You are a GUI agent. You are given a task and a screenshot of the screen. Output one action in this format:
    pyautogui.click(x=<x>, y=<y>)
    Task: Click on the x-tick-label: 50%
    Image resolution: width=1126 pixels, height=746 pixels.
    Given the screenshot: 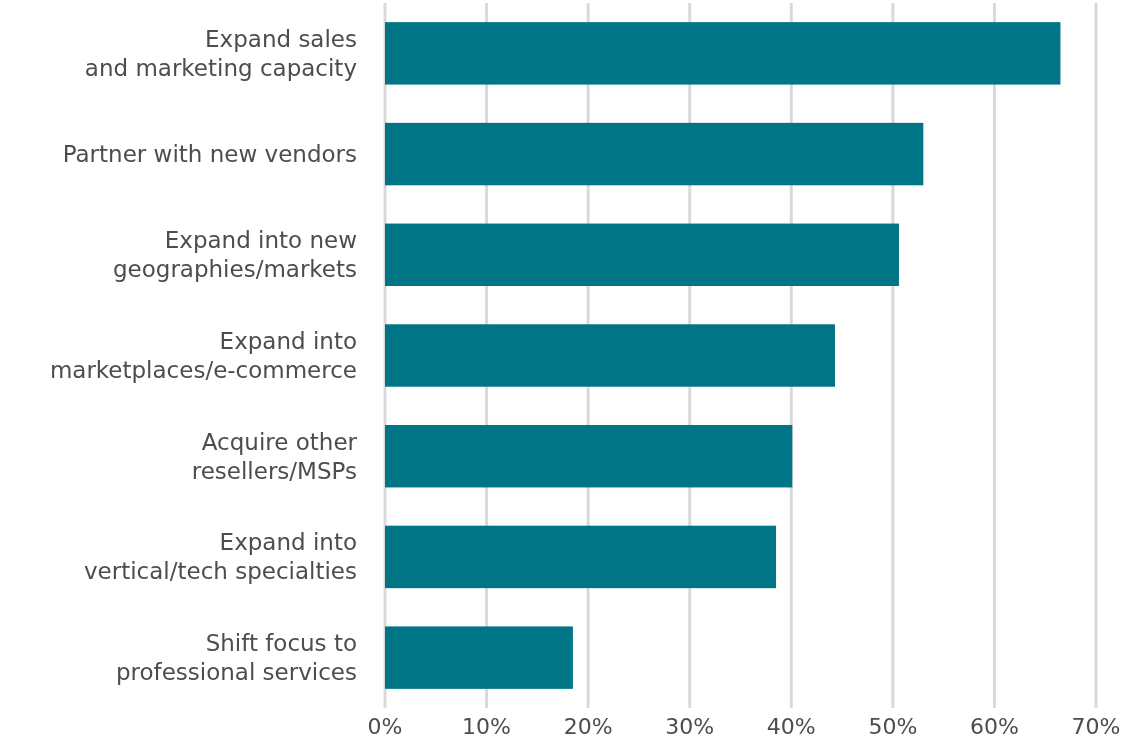 What is the action you would take?
    pyautogui.click(x=893, y=726)
    